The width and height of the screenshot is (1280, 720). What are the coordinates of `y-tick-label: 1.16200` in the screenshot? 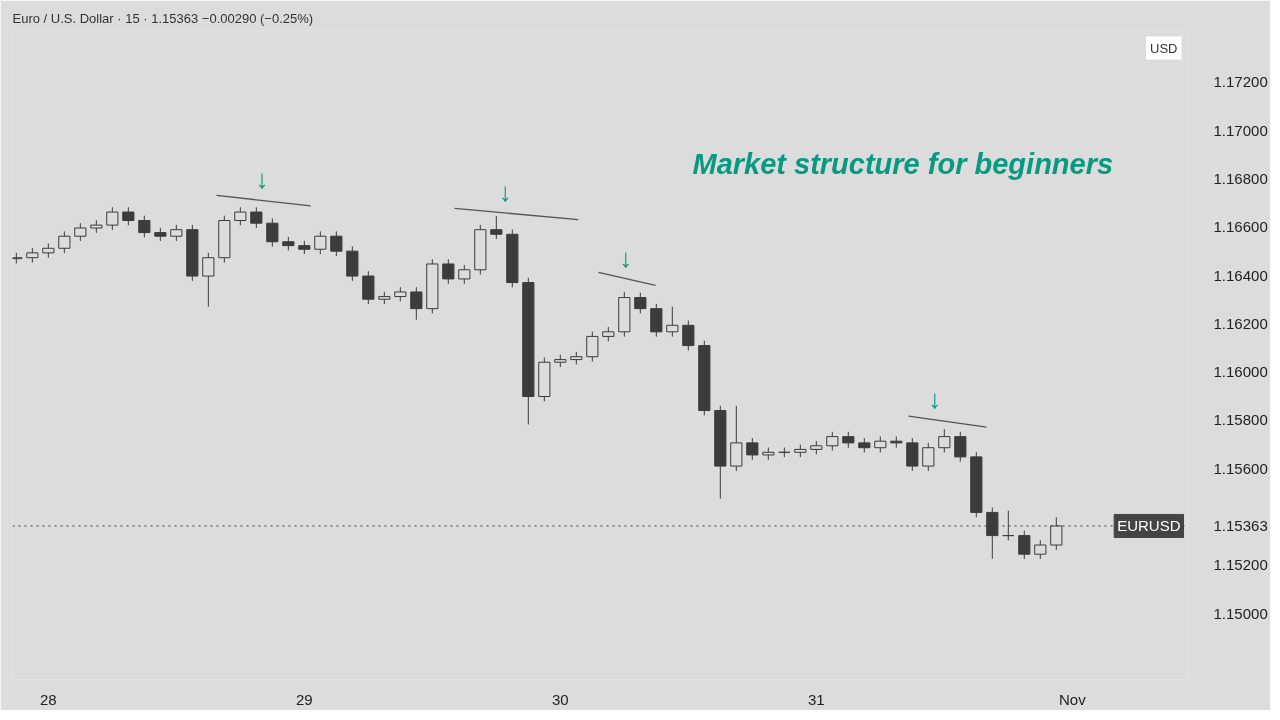 It's located at (1240, 323).